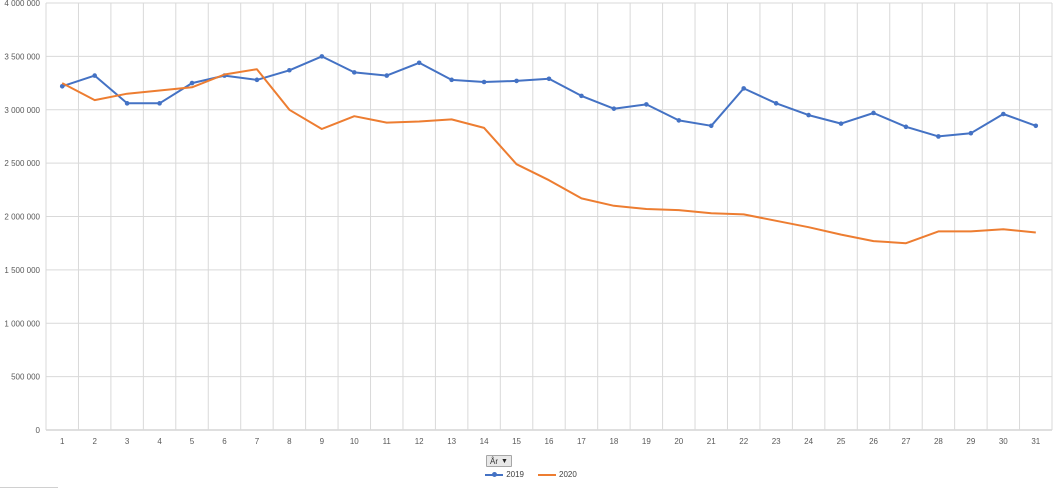 The image size is (1062, 491). I want to click on y-tick-label: 1 500 000, so click(22, 270).